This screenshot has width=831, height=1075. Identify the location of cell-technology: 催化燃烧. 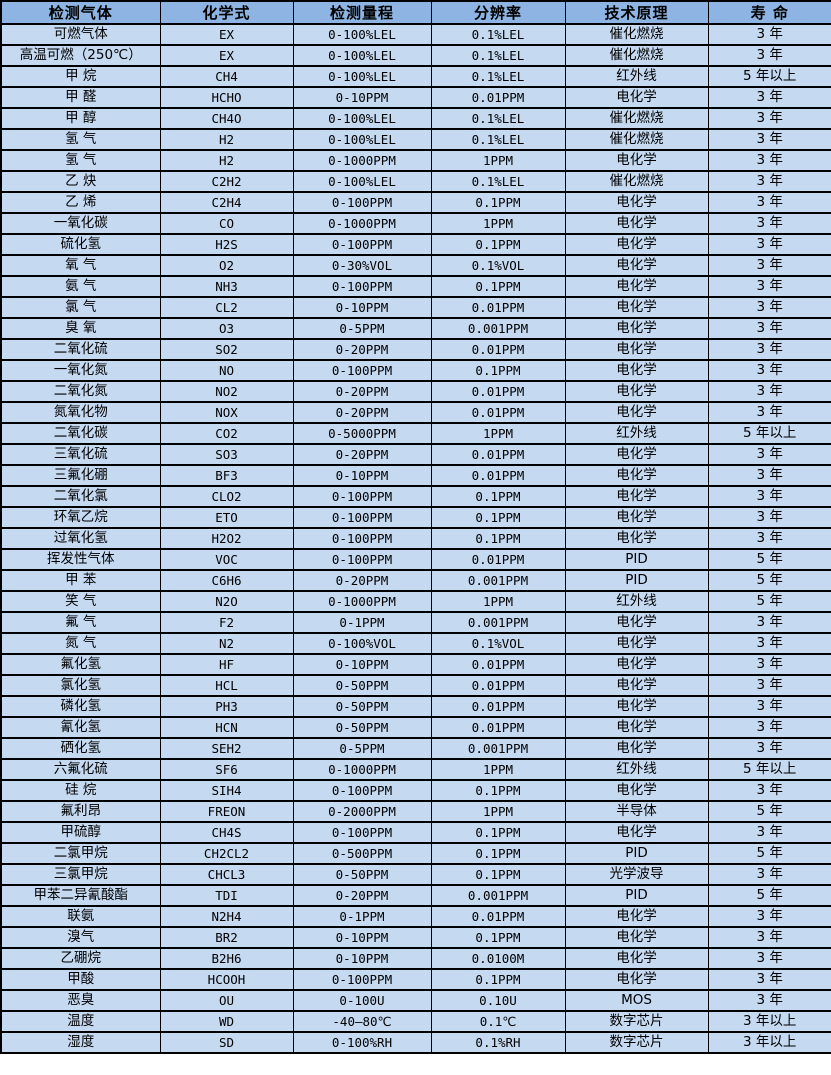
(636, 34).